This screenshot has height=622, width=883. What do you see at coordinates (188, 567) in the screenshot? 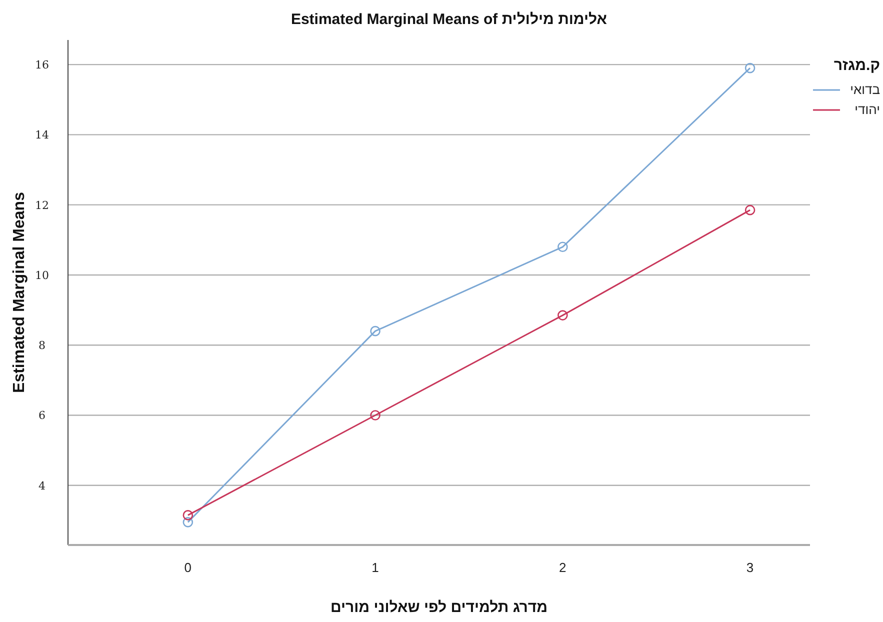
I see `x-tick-label: 0` at bounding box center [188, 567].